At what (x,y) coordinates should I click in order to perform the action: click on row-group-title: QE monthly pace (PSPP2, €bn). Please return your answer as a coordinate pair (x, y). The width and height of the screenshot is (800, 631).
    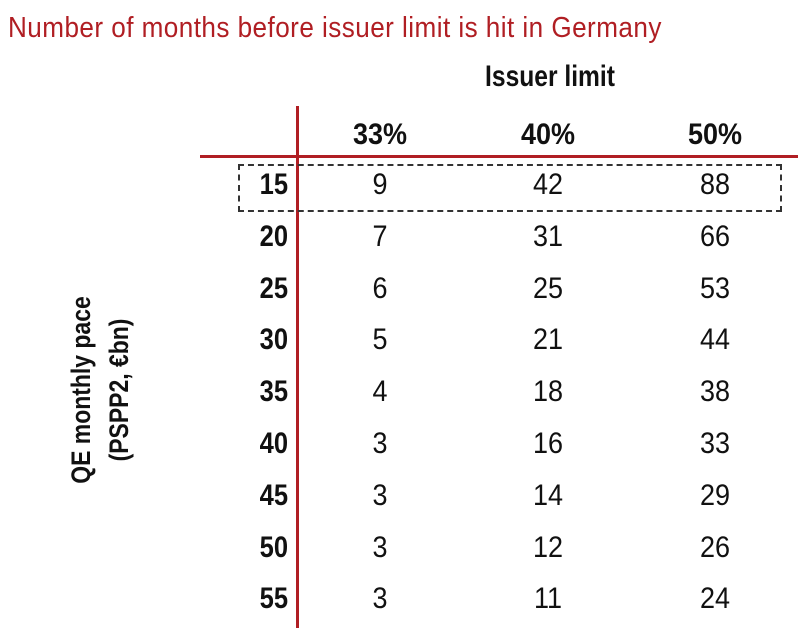
    Looking at the image, I should click on (100, 390).